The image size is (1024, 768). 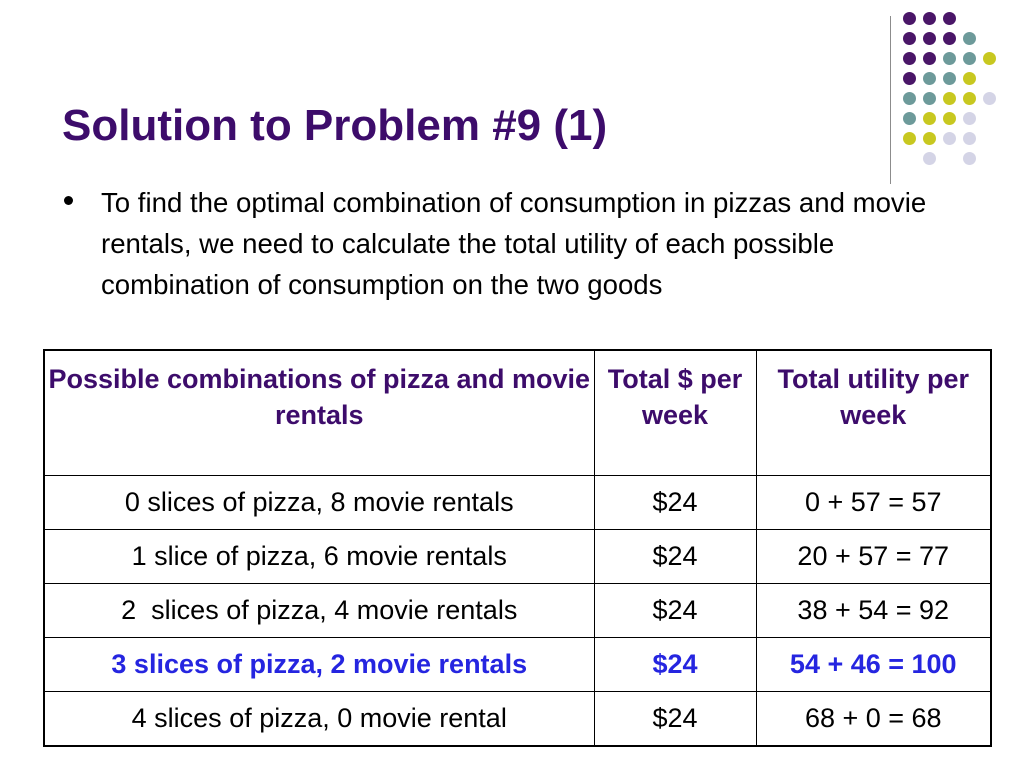 I want to click on cell-combination: 4 slices of pizza, 0 movie rental, so click(x=319, y=718).